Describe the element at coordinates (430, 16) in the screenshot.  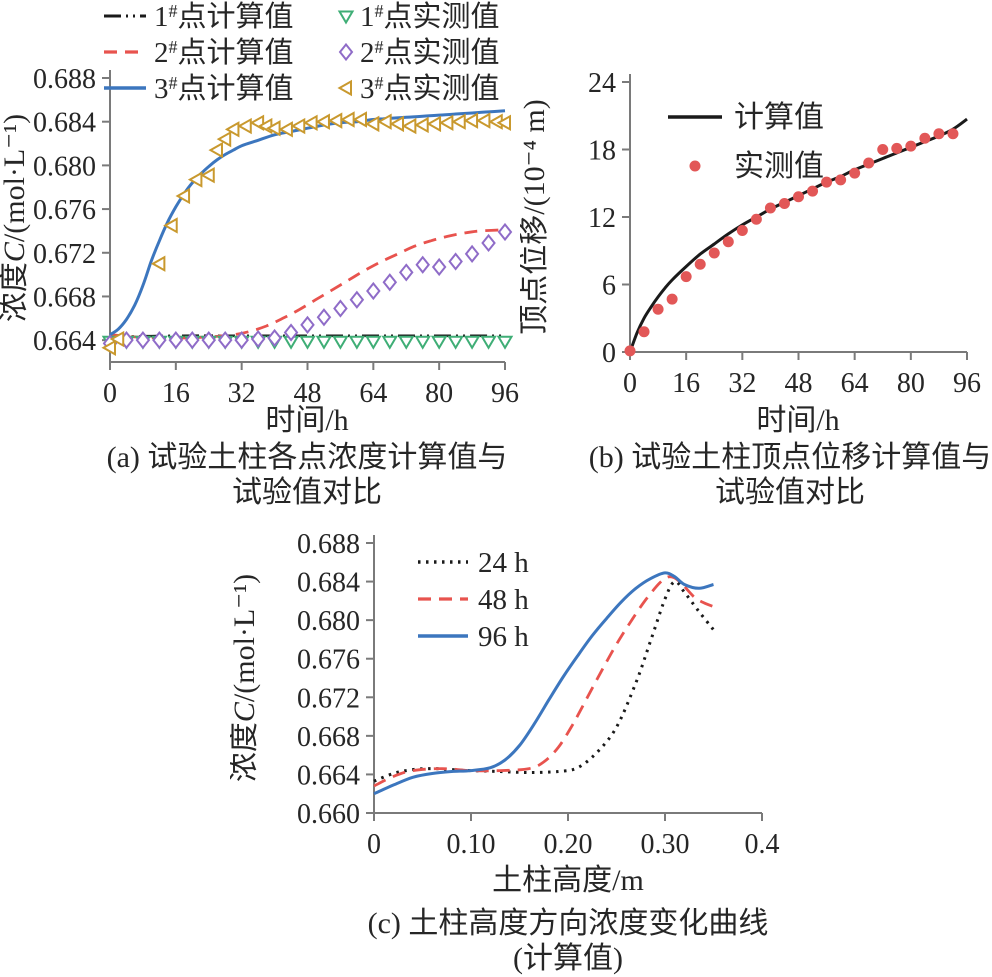
I see `legend-label: 1#点实测值` at that location.